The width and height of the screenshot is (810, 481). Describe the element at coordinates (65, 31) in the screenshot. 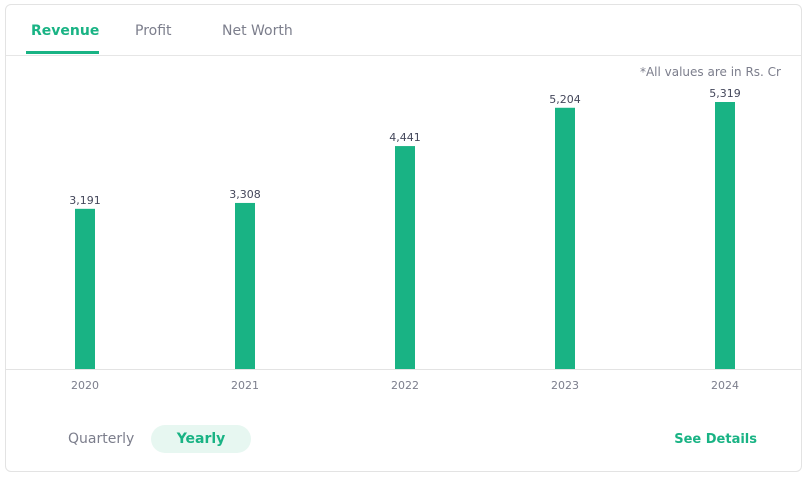

I see `tab: Revenue` at that location.